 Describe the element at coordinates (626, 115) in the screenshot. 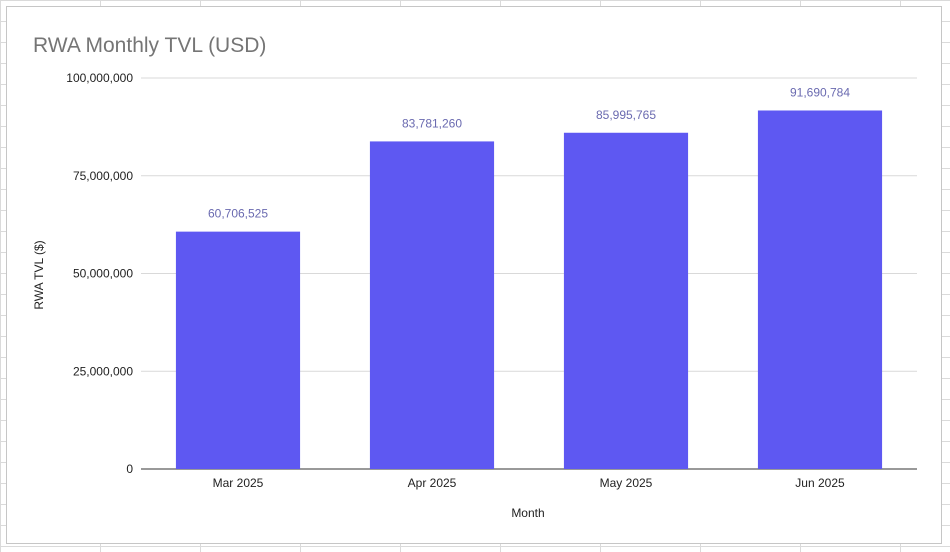

I see `bar-data-label: 85,995,765` at that location.